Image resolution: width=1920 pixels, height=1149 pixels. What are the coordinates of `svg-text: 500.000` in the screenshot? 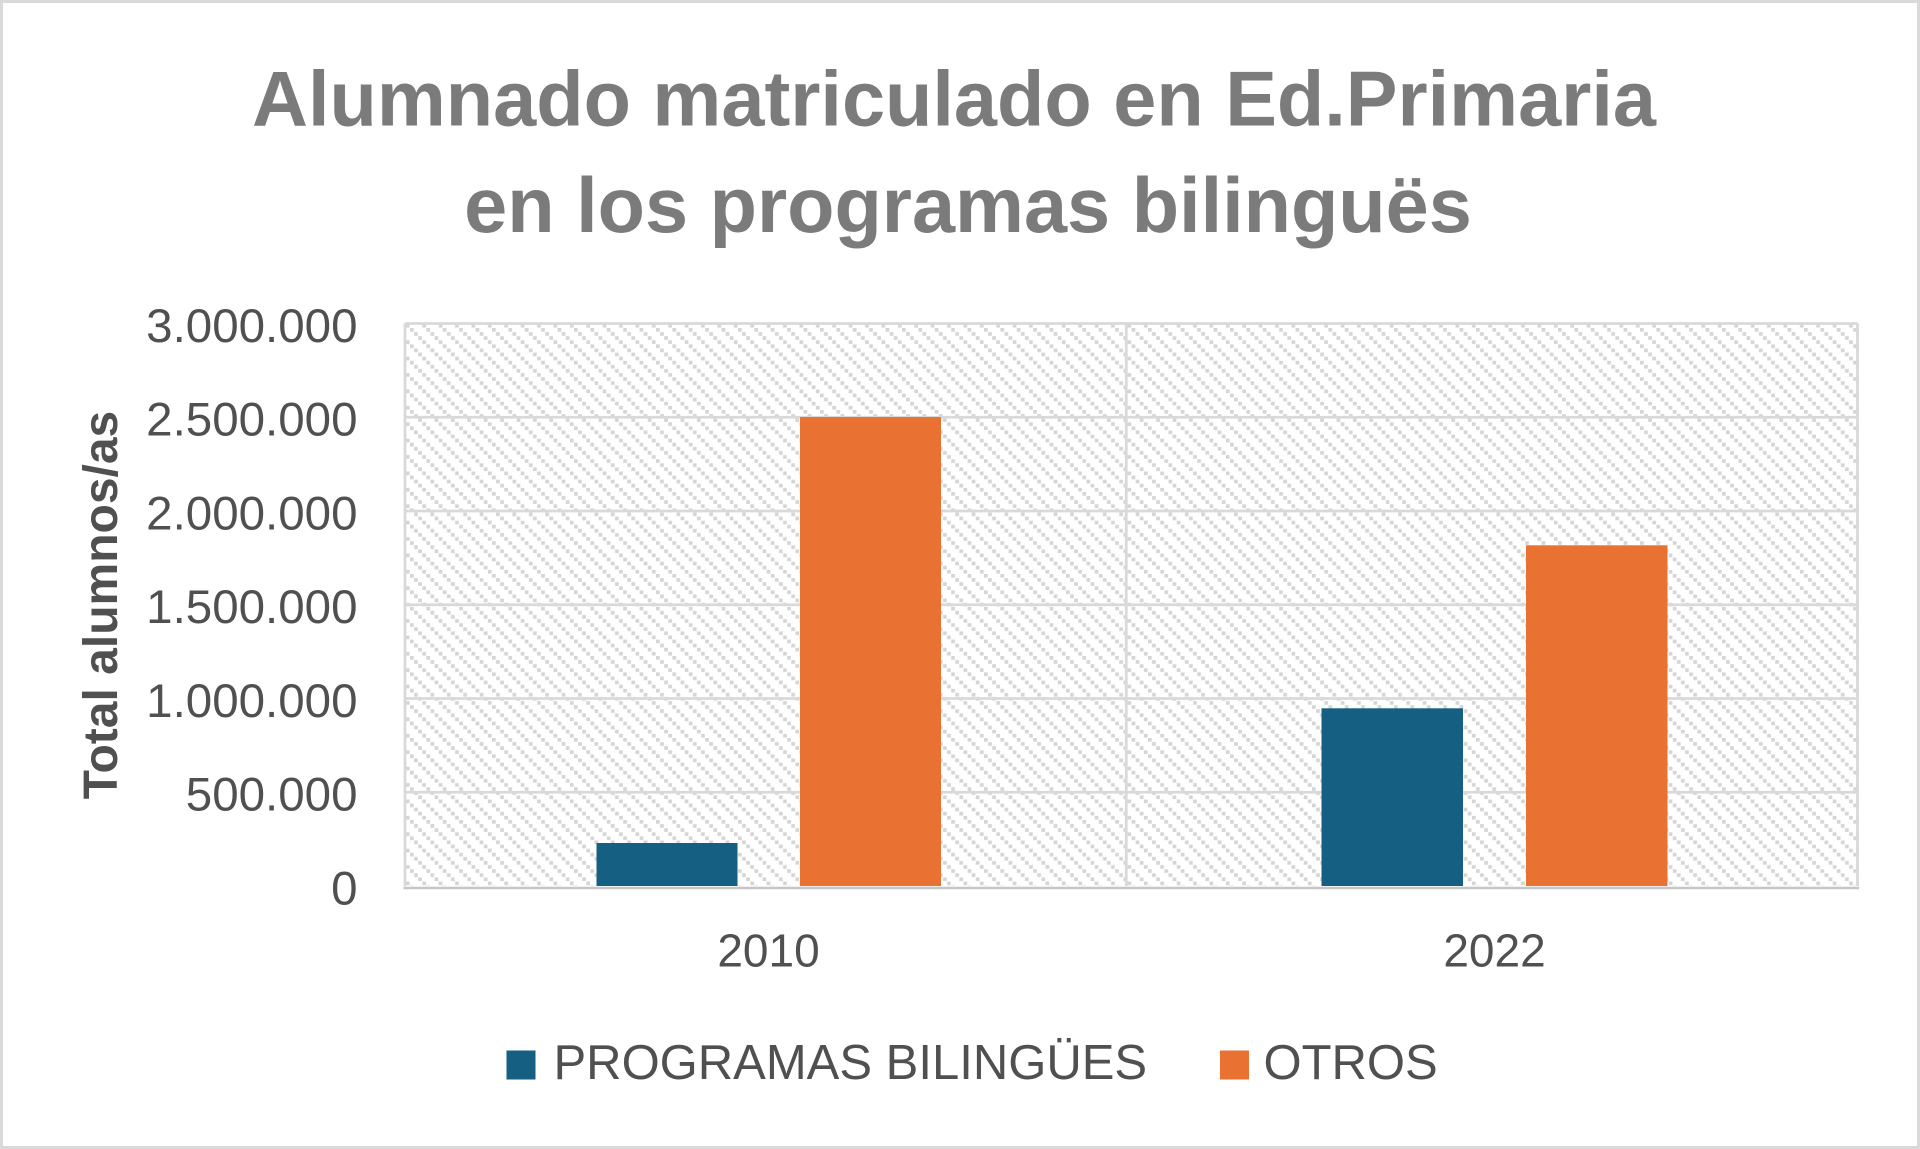 It's located at (272, 795).